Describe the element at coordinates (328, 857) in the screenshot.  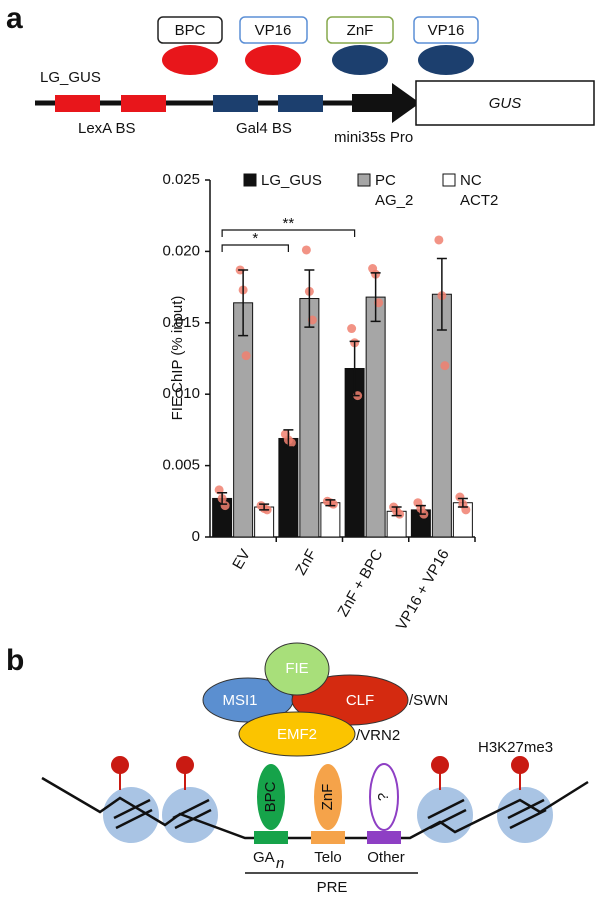
I see `site-label: Telo` at that location.